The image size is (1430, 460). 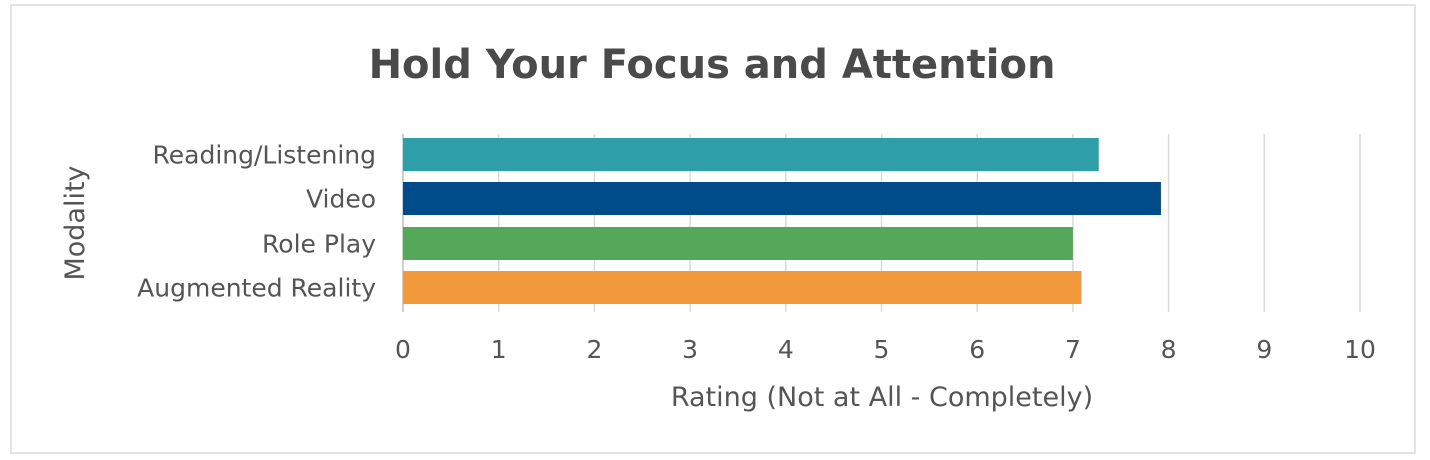 I want to click on x-tick-label: 10, so click(x=1360, y=349).